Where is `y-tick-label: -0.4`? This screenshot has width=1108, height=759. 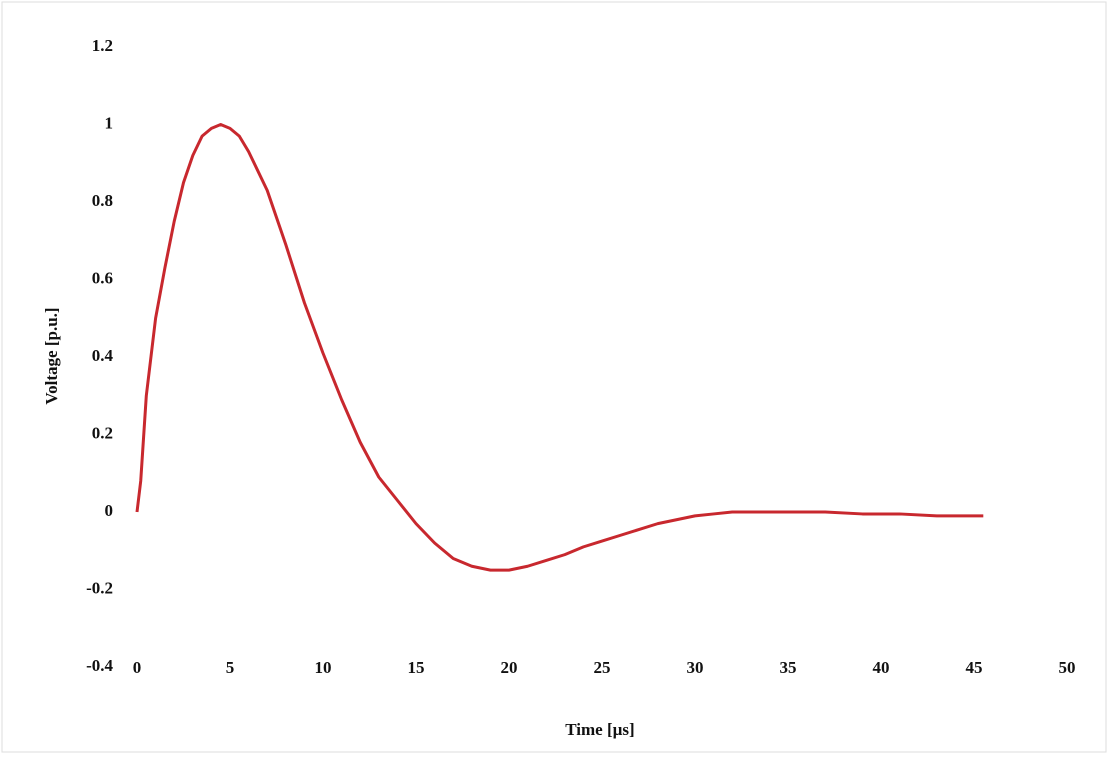
y-tick-label: -0.4 is located at coordinates (99, 665).